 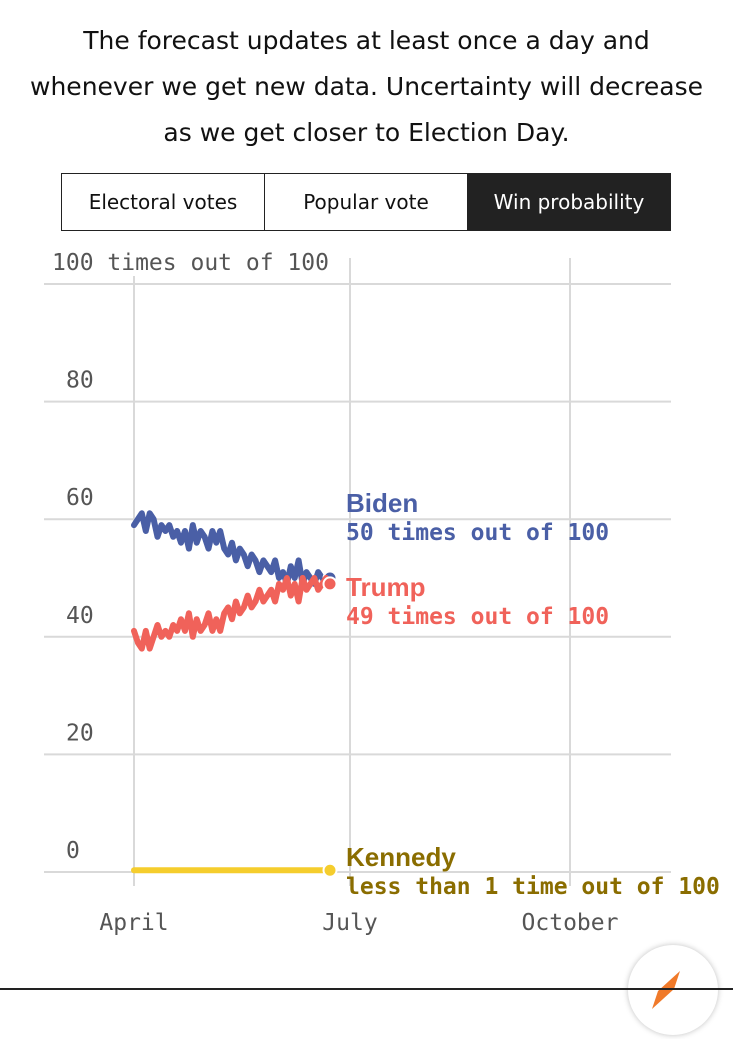 I want to click on trump-line, so click(x=232, y=613).